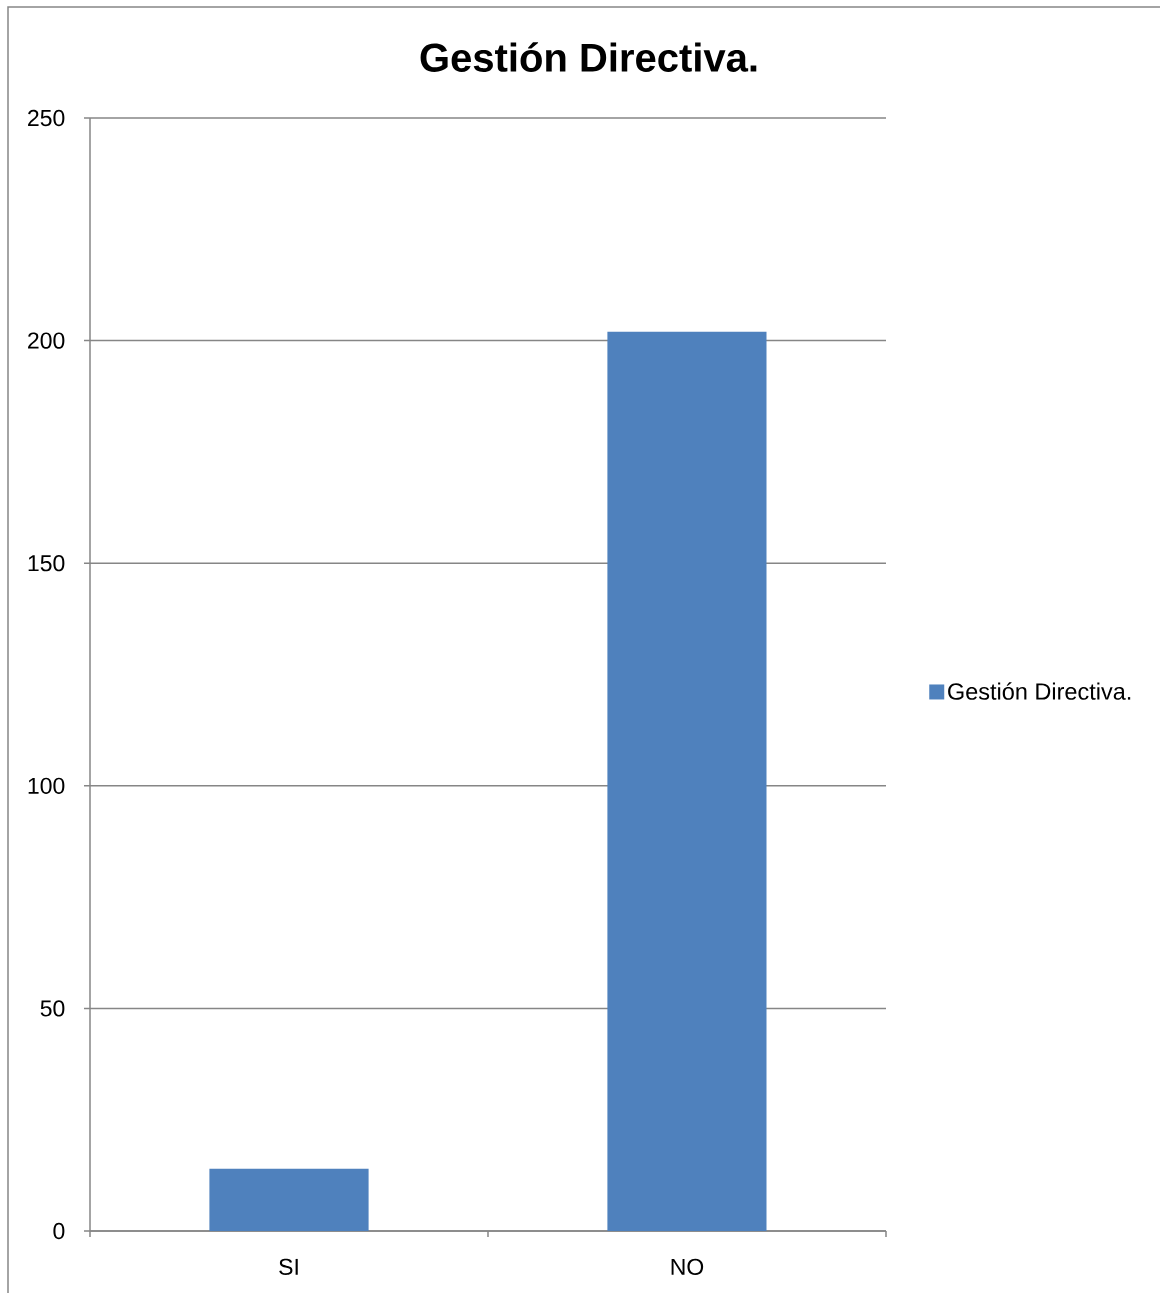  I want to click on legend-label: Gestión Directiva., so click(1039, 691).